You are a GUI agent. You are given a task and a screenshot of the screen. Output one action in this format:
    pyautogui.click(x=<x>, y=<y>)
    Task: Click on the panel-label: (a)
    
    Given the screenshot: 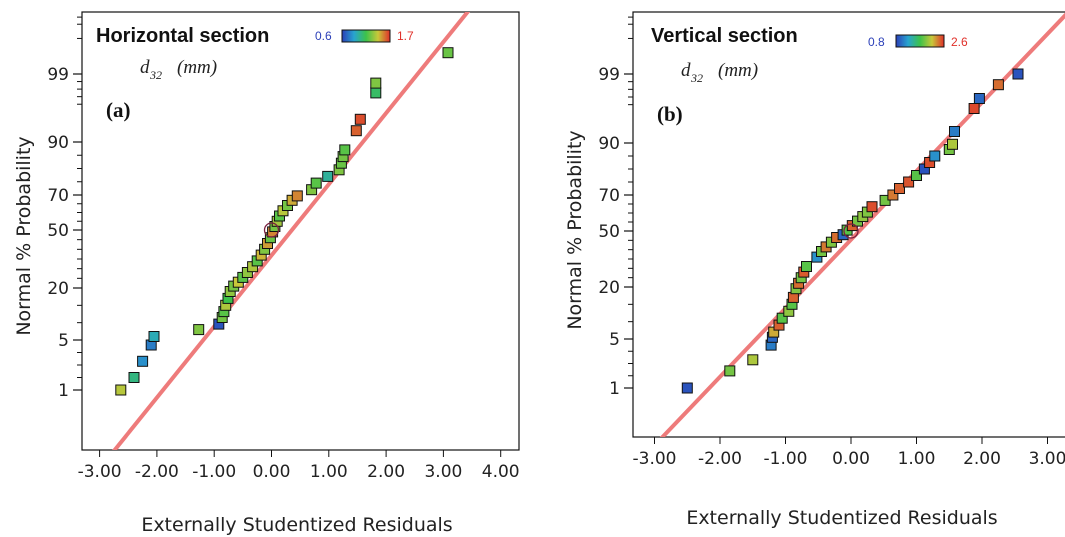 What is the action you would take?
    pyautogui.click(x=118, y=110)
    